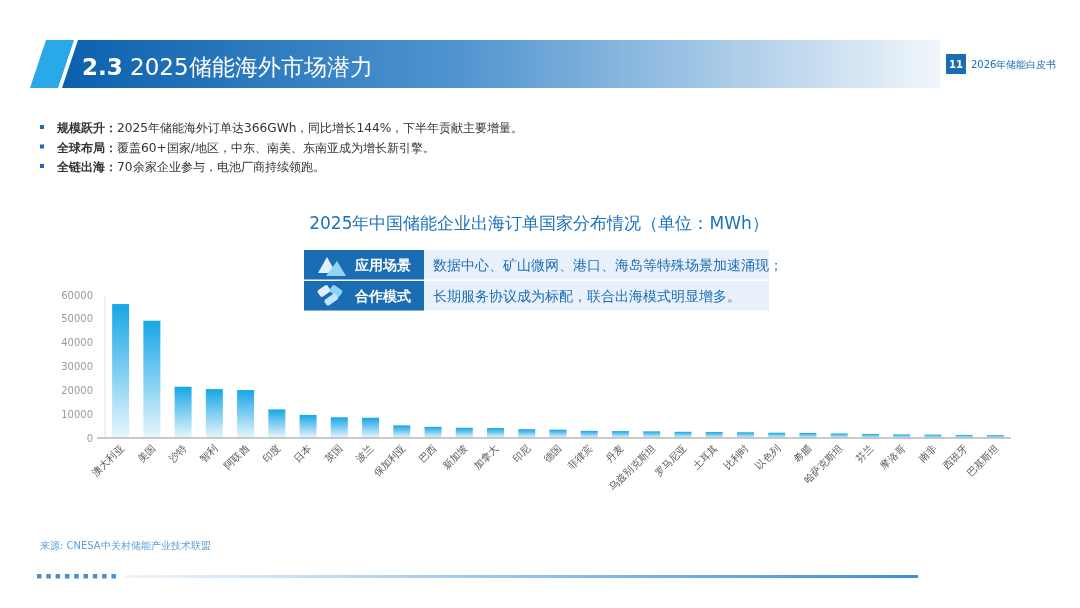  What do you see at coordinates (227, 67) in the screenshot?
I see `text: 2.3 2025储能海外市场潜力` at bounding box center [227, 67].